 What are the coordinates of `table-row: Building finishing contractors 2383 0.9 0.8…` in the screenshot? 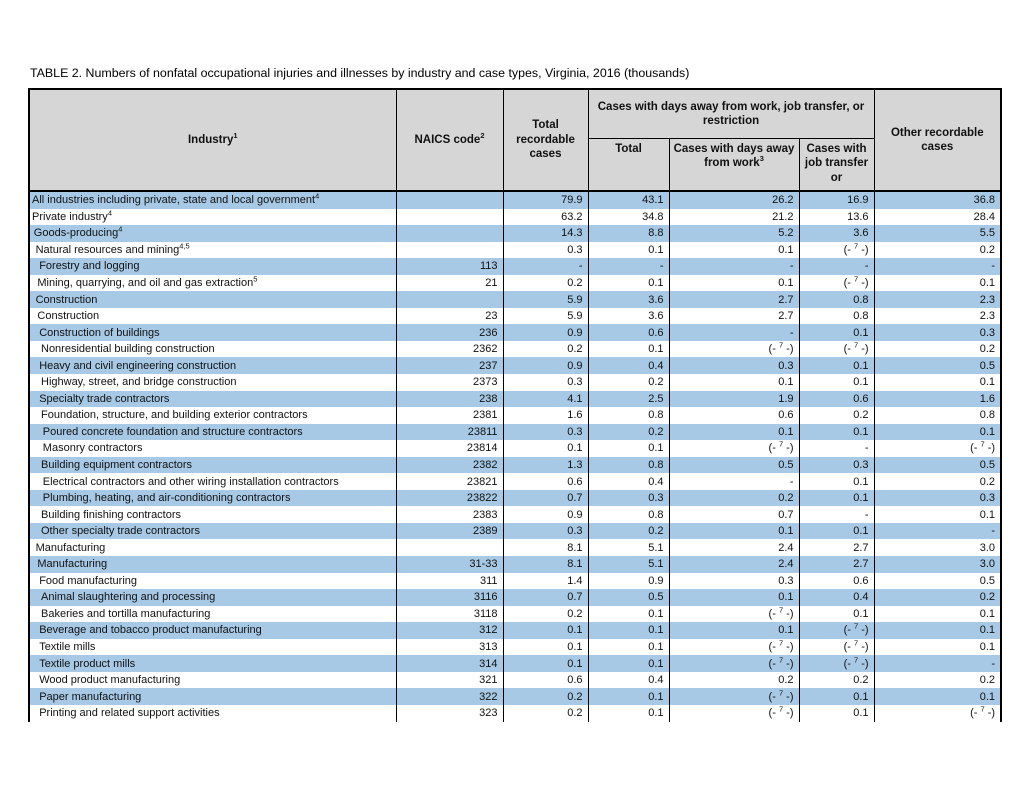 It's located at (515, 514).